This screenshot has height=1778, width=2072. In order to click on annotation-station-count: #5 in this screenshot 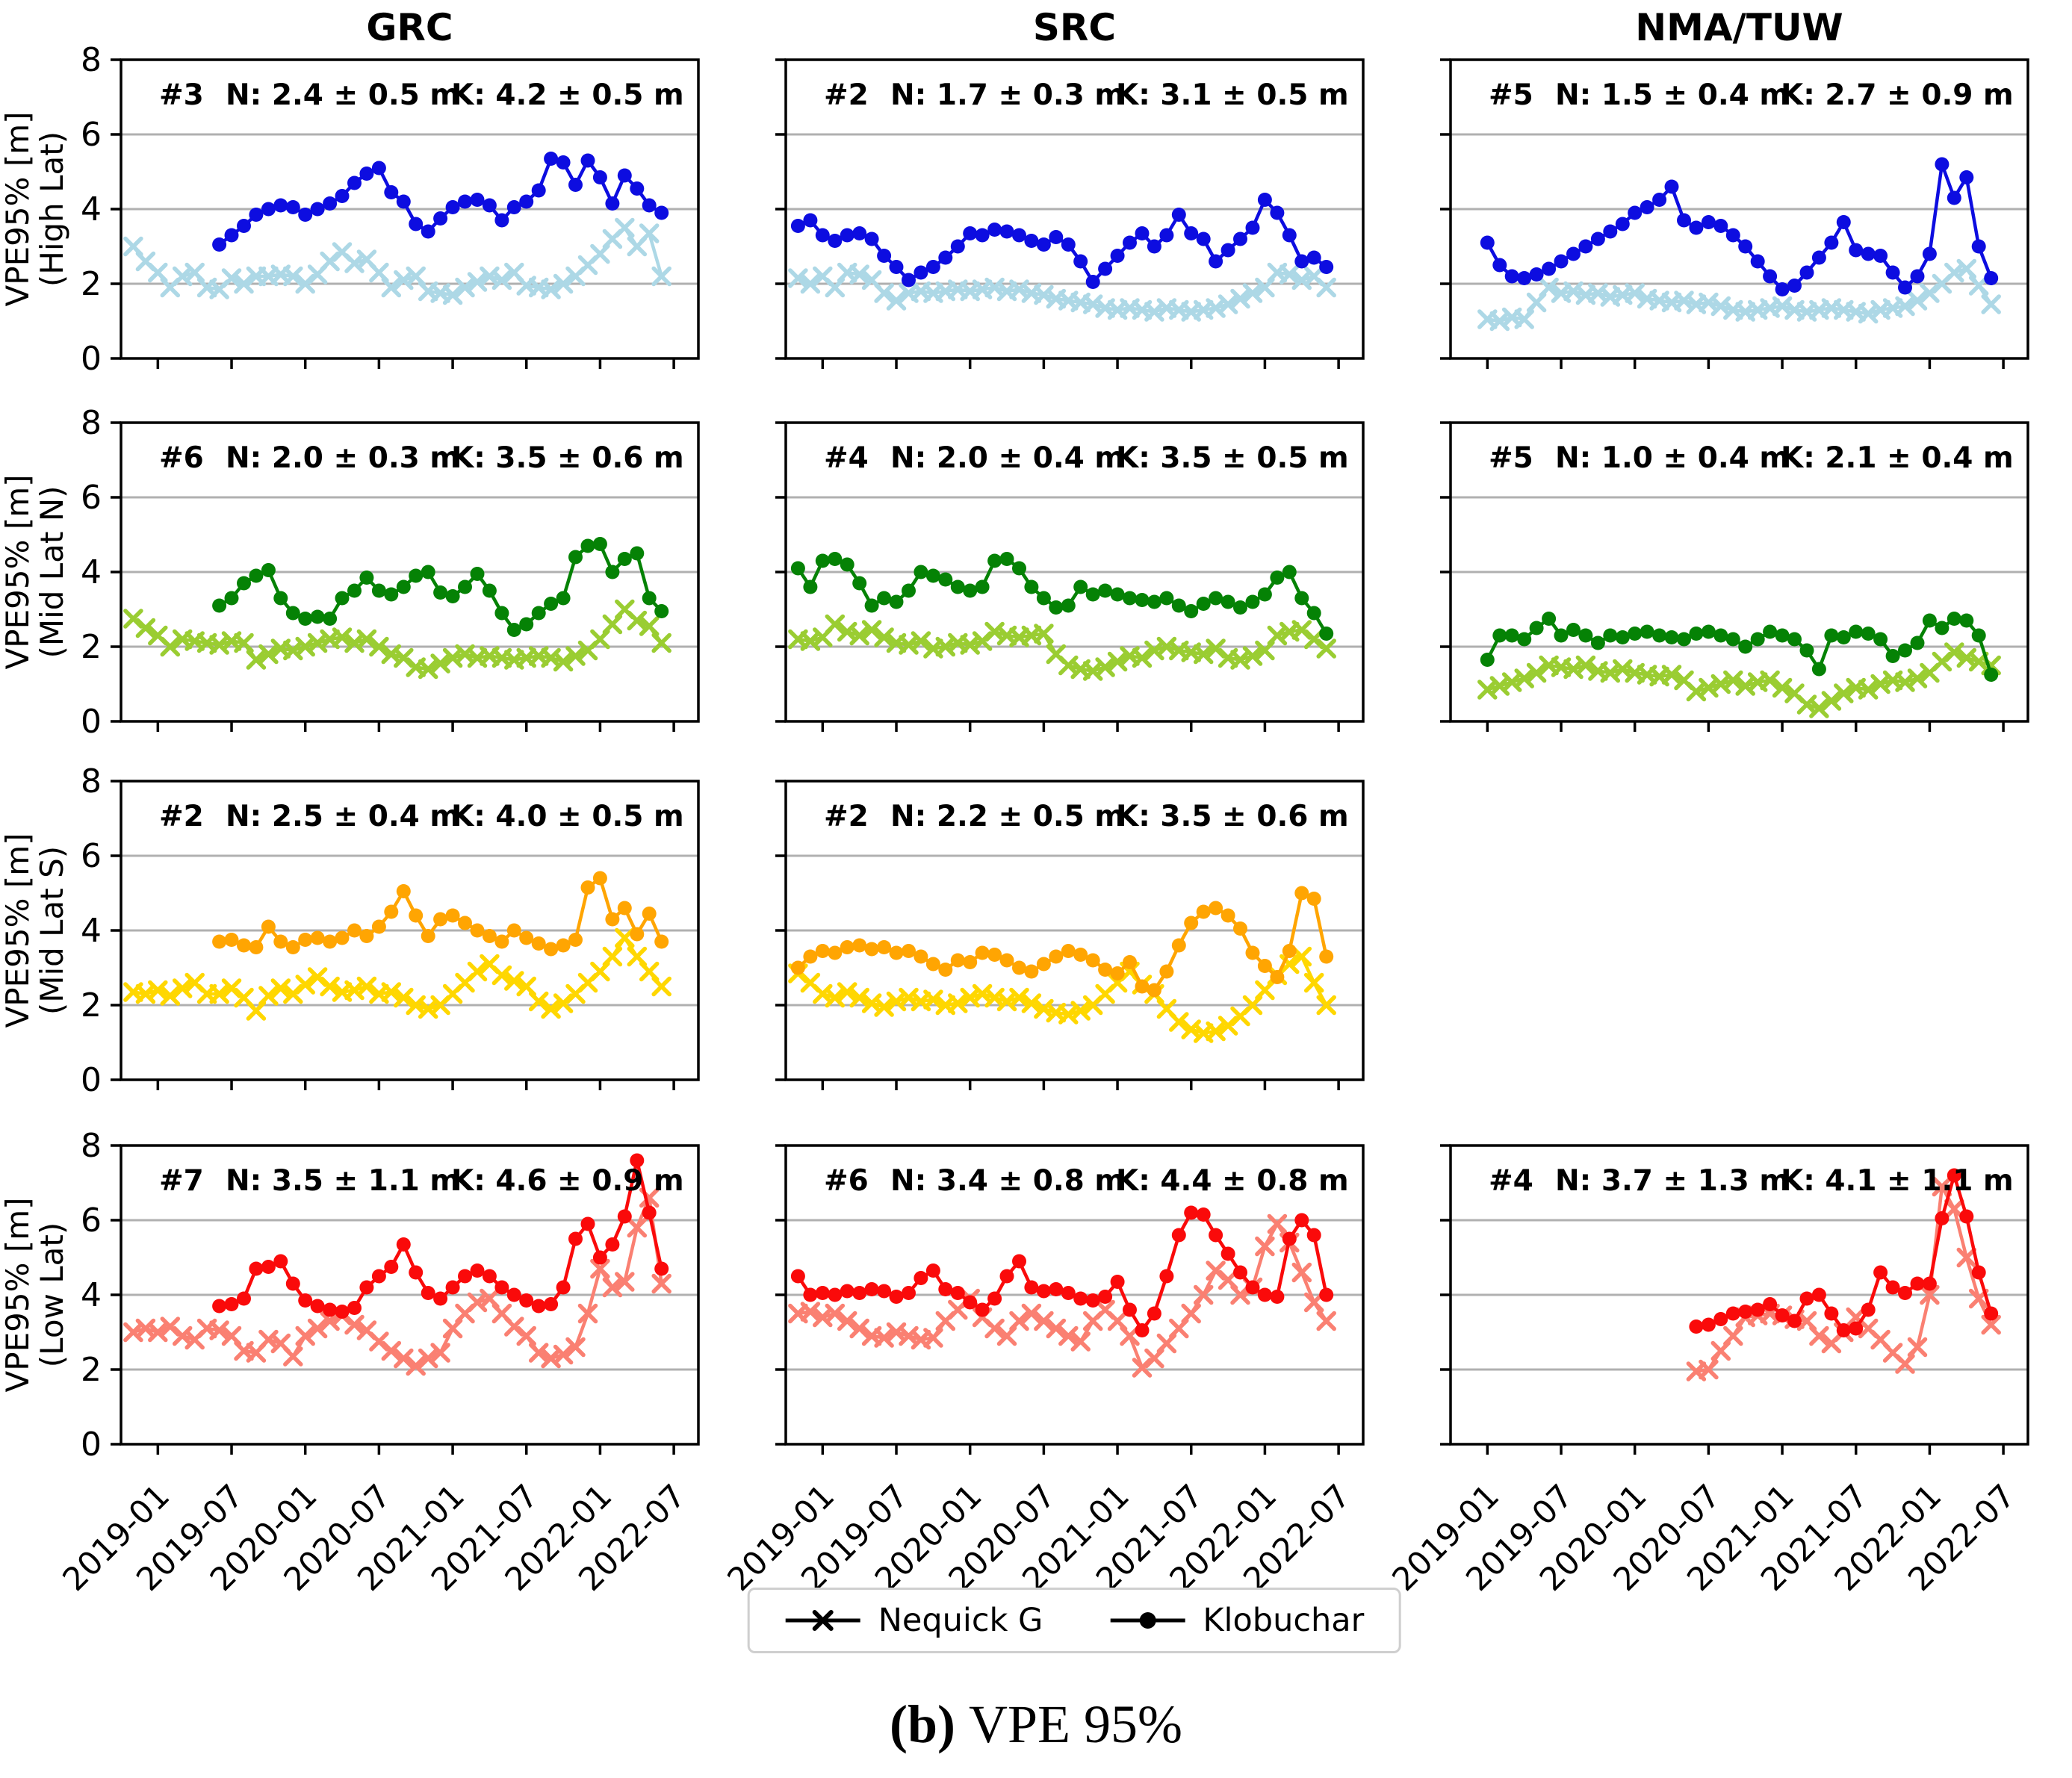, I will do `click(1511, 458)`.